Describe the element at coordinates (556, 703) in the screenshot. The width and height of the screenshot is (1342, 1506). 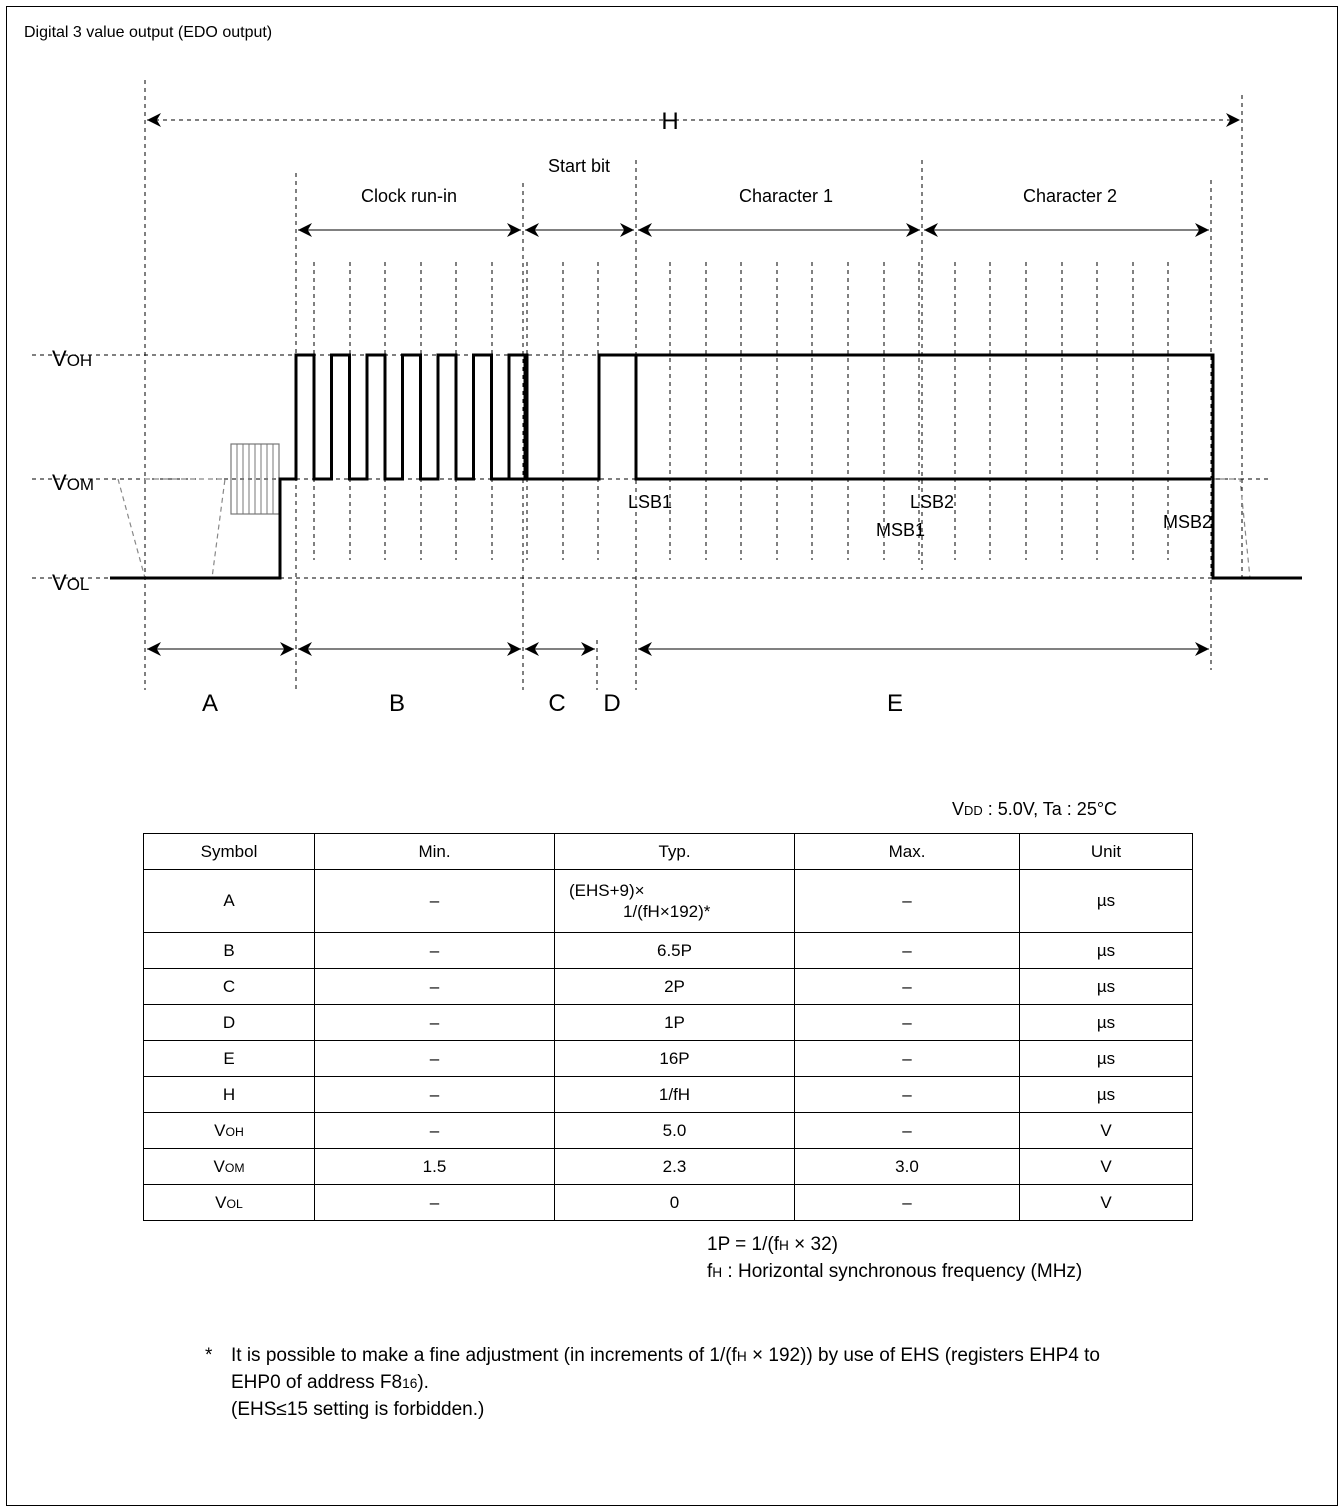
I see `label-seg-c: C` at that location.